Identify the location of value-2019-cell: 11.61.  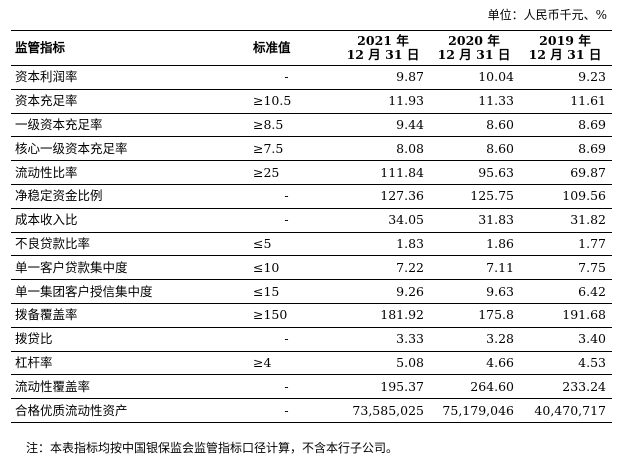
(566, 101).